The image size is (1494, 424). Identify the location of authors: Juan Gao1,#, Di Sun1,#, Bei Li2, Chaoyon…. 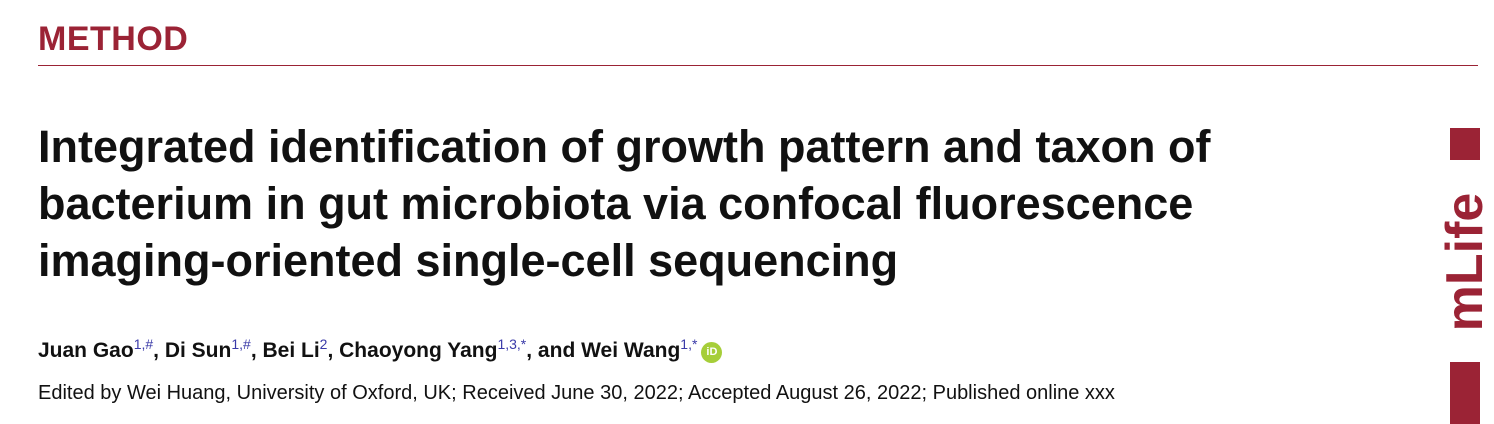
(380, 349).